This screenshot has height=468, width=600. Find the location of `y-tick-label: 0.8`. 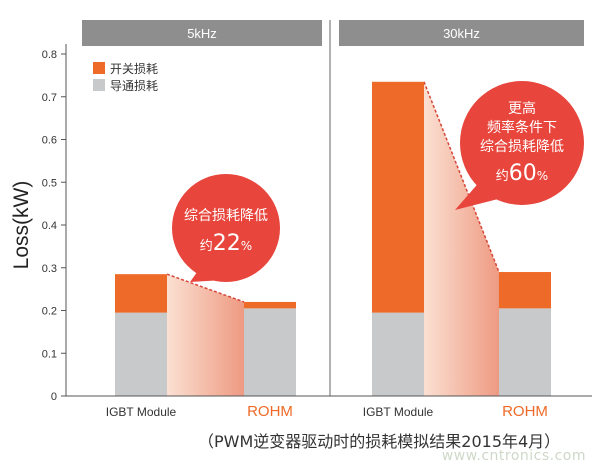

y-tick-label: 0.8 is located at coordinates (49, 55).